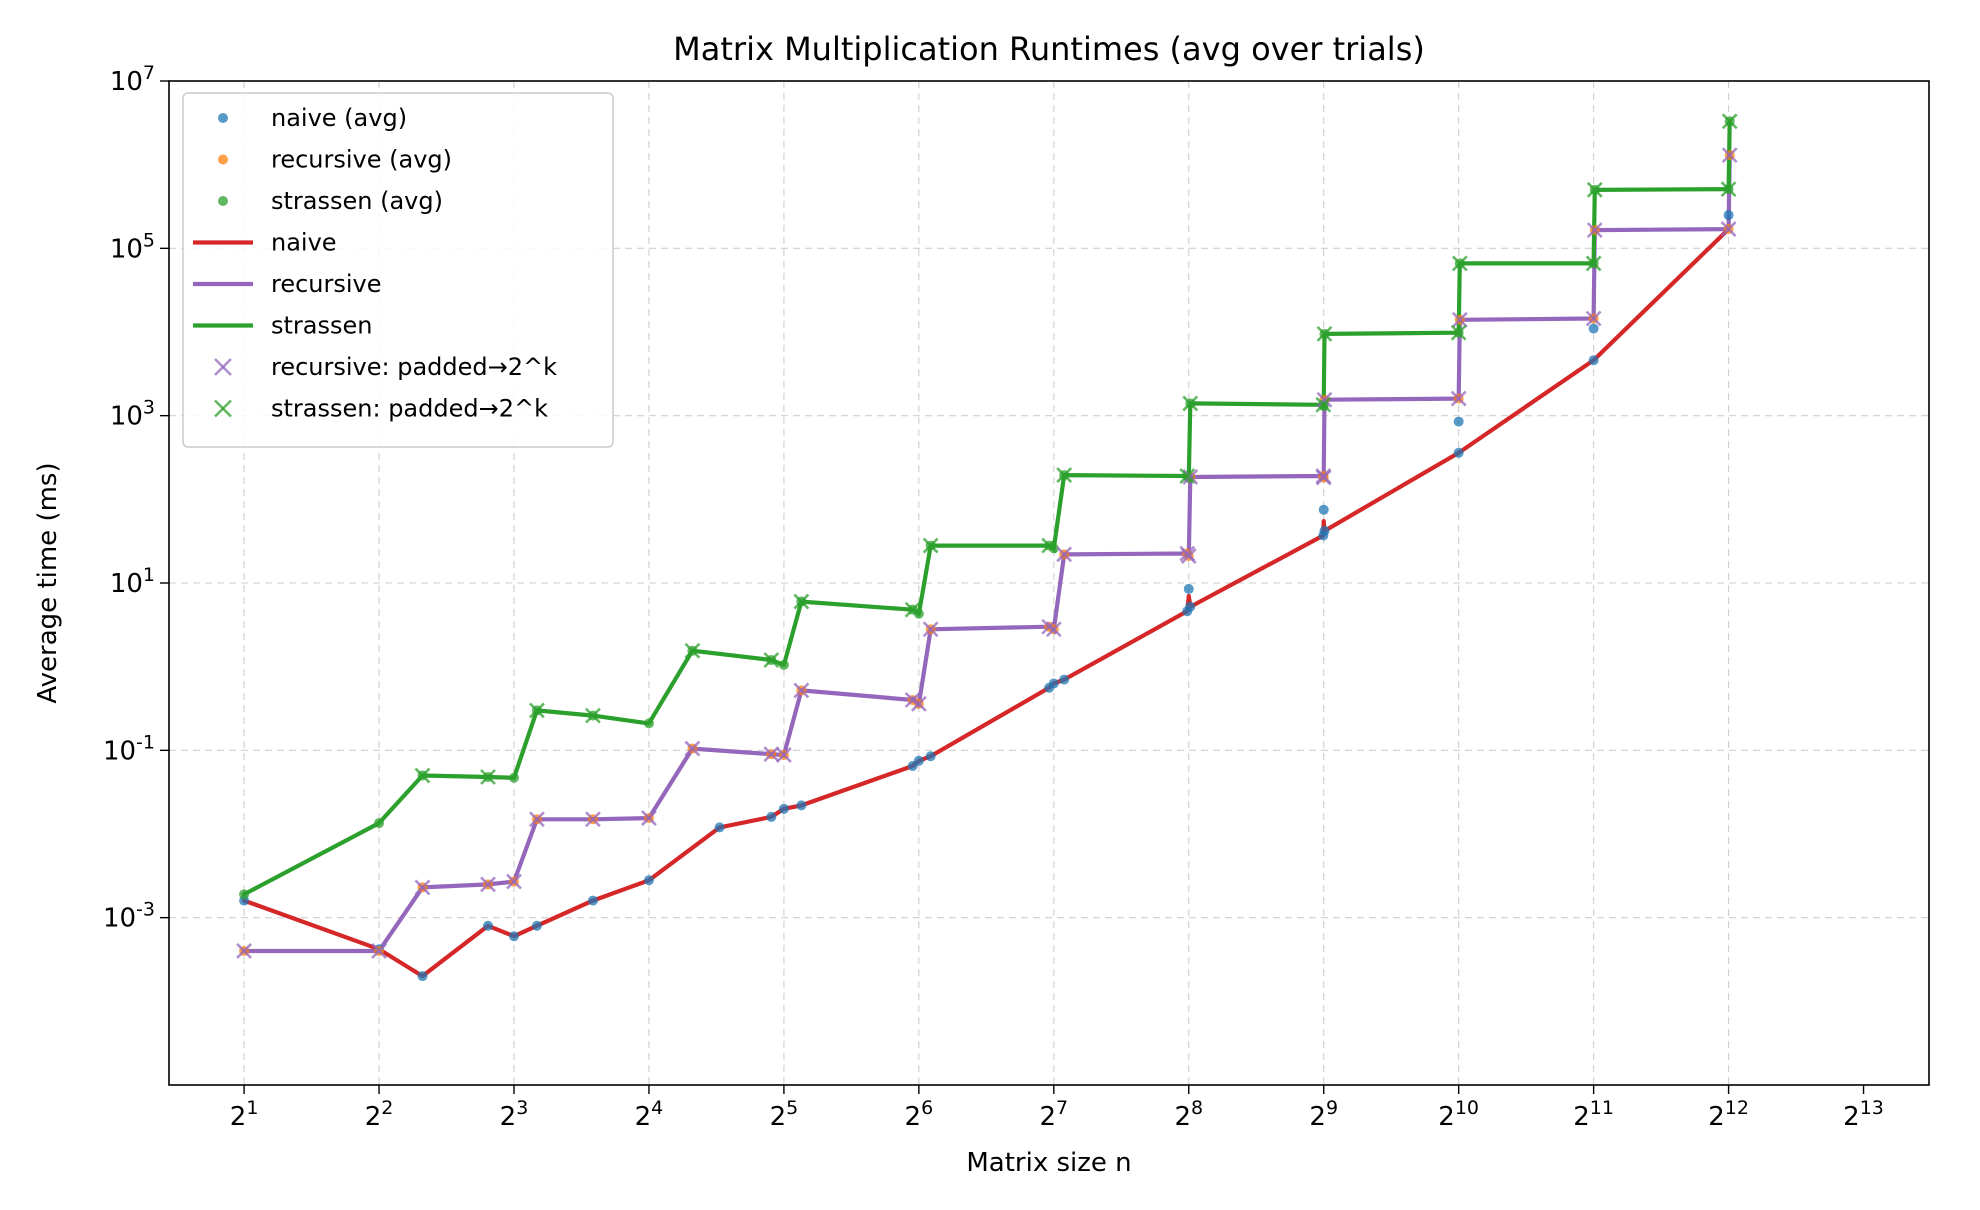  I want to click on legend-box, so click(398, 270).